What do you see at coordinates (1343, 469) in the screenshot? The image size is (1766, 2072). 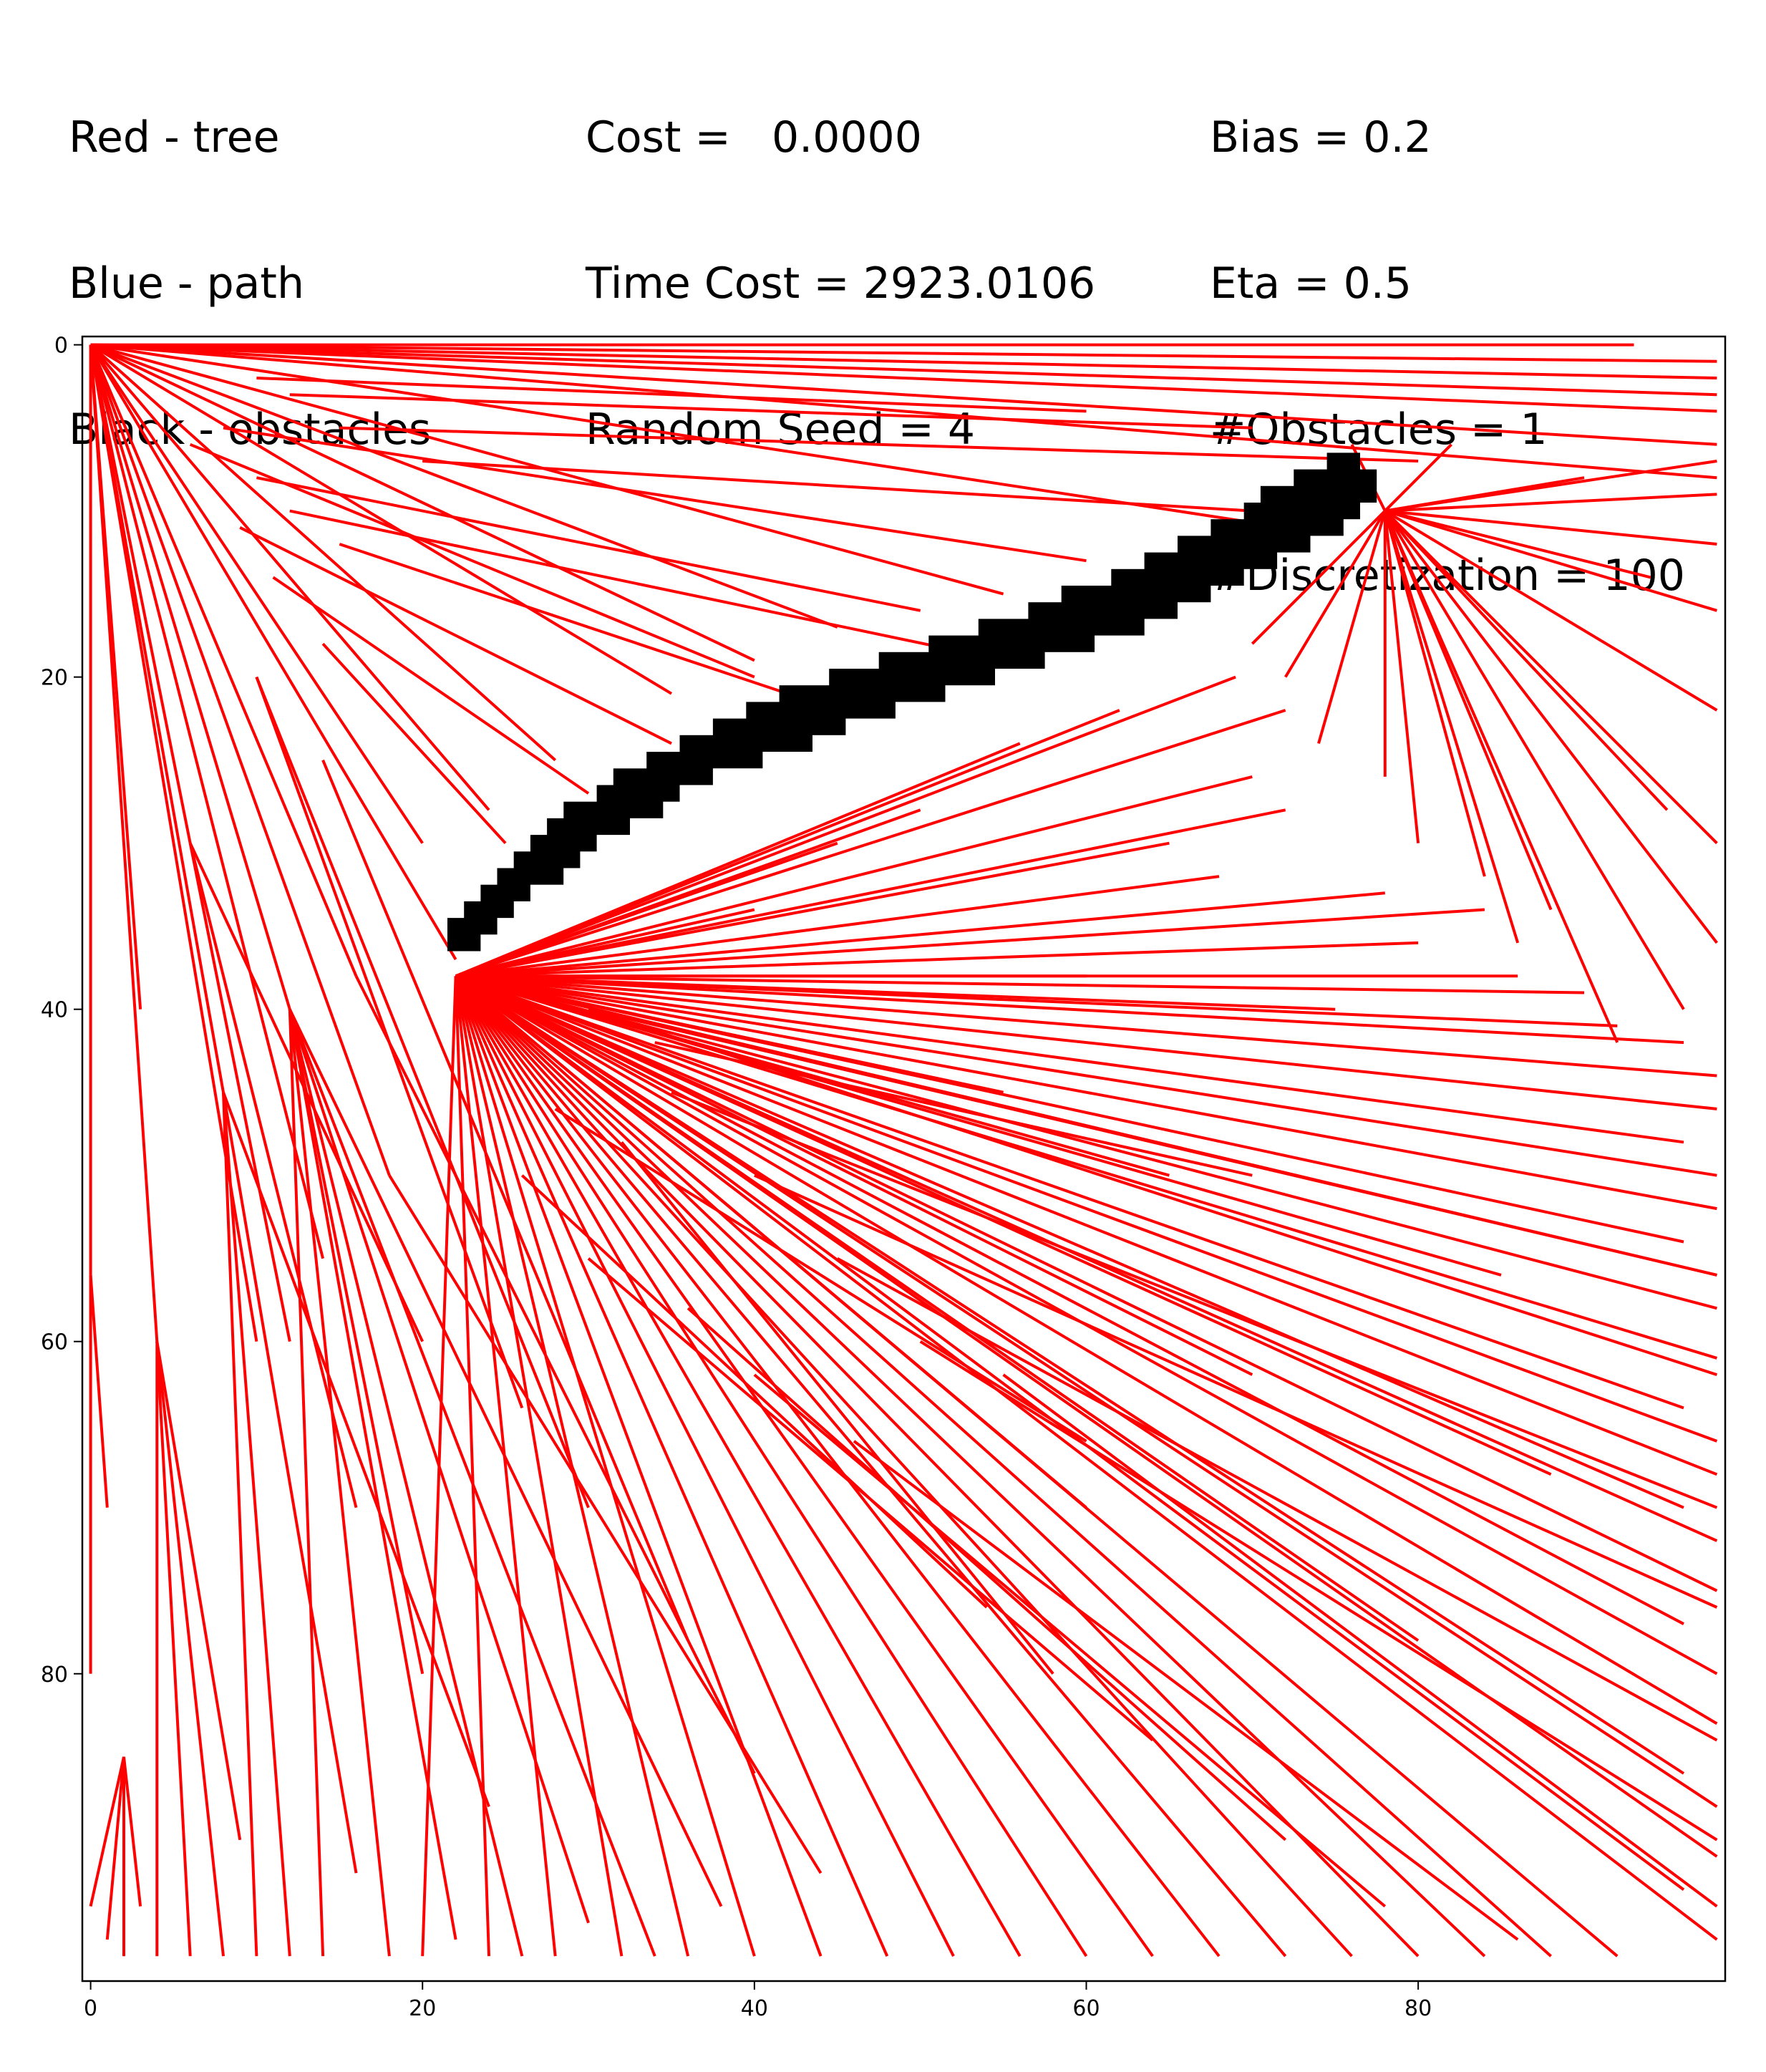 I see `obstacle-cell` at bounding box center [1343, 469].